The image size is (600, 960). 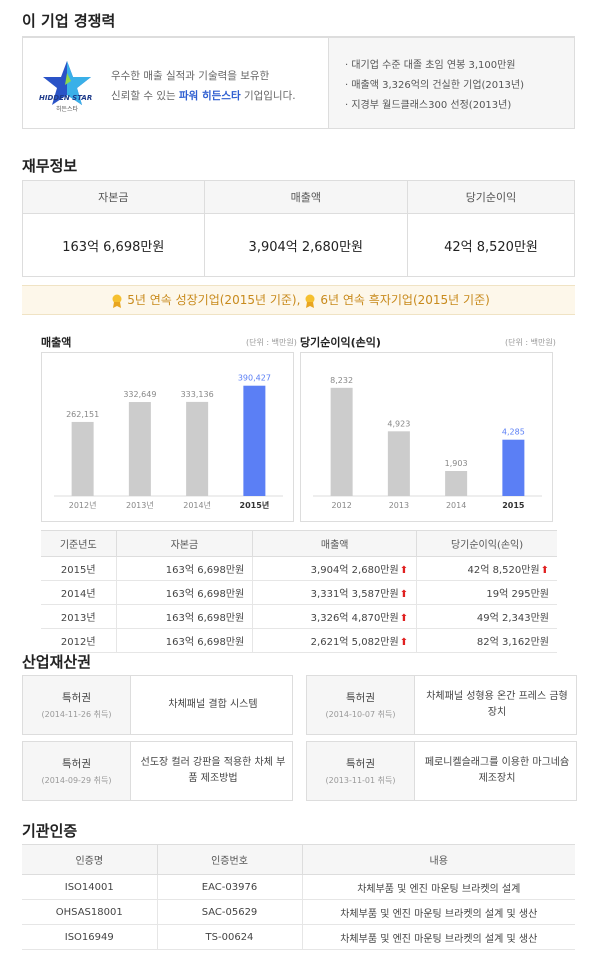 What do you see at coordinates (254, 378) in the screenshot?
I see `bar-value-label: 390,427` at bounding box center [254, 378].